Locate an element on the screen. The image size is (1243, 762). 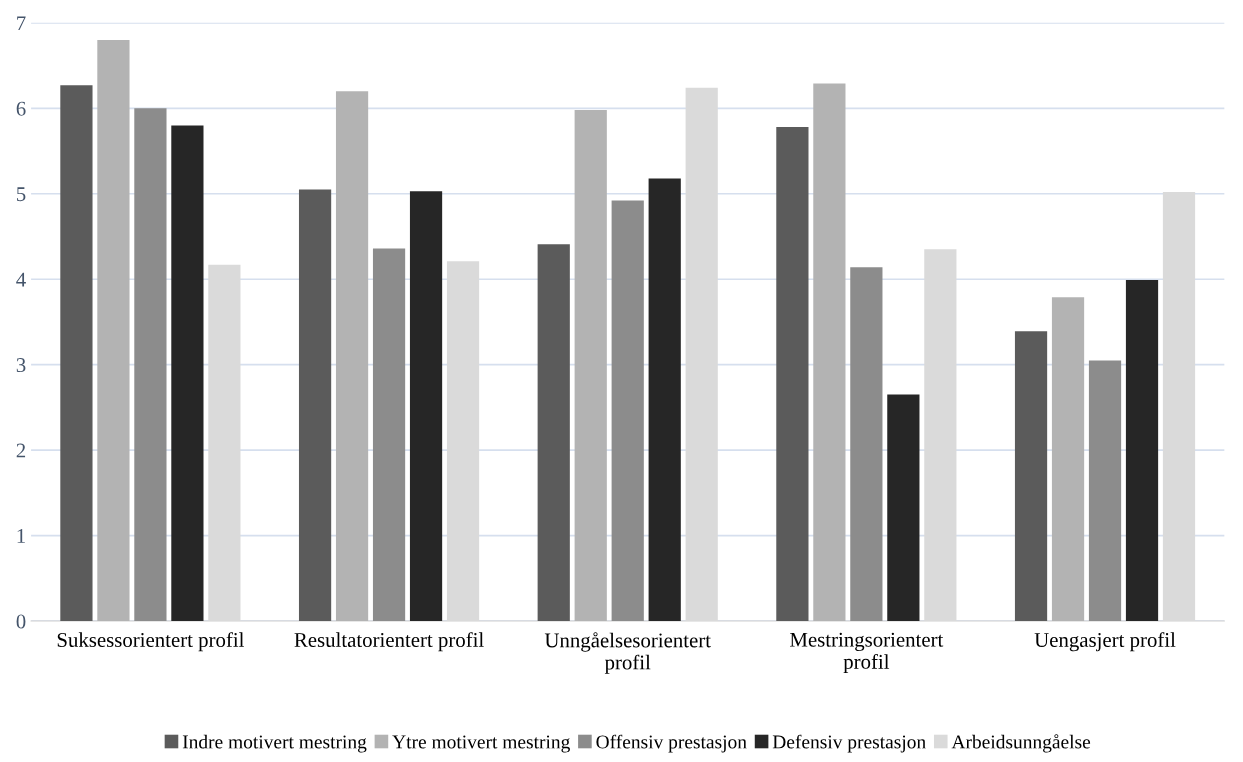
y-tick-label: 2 is located at coordinates (21, 450).